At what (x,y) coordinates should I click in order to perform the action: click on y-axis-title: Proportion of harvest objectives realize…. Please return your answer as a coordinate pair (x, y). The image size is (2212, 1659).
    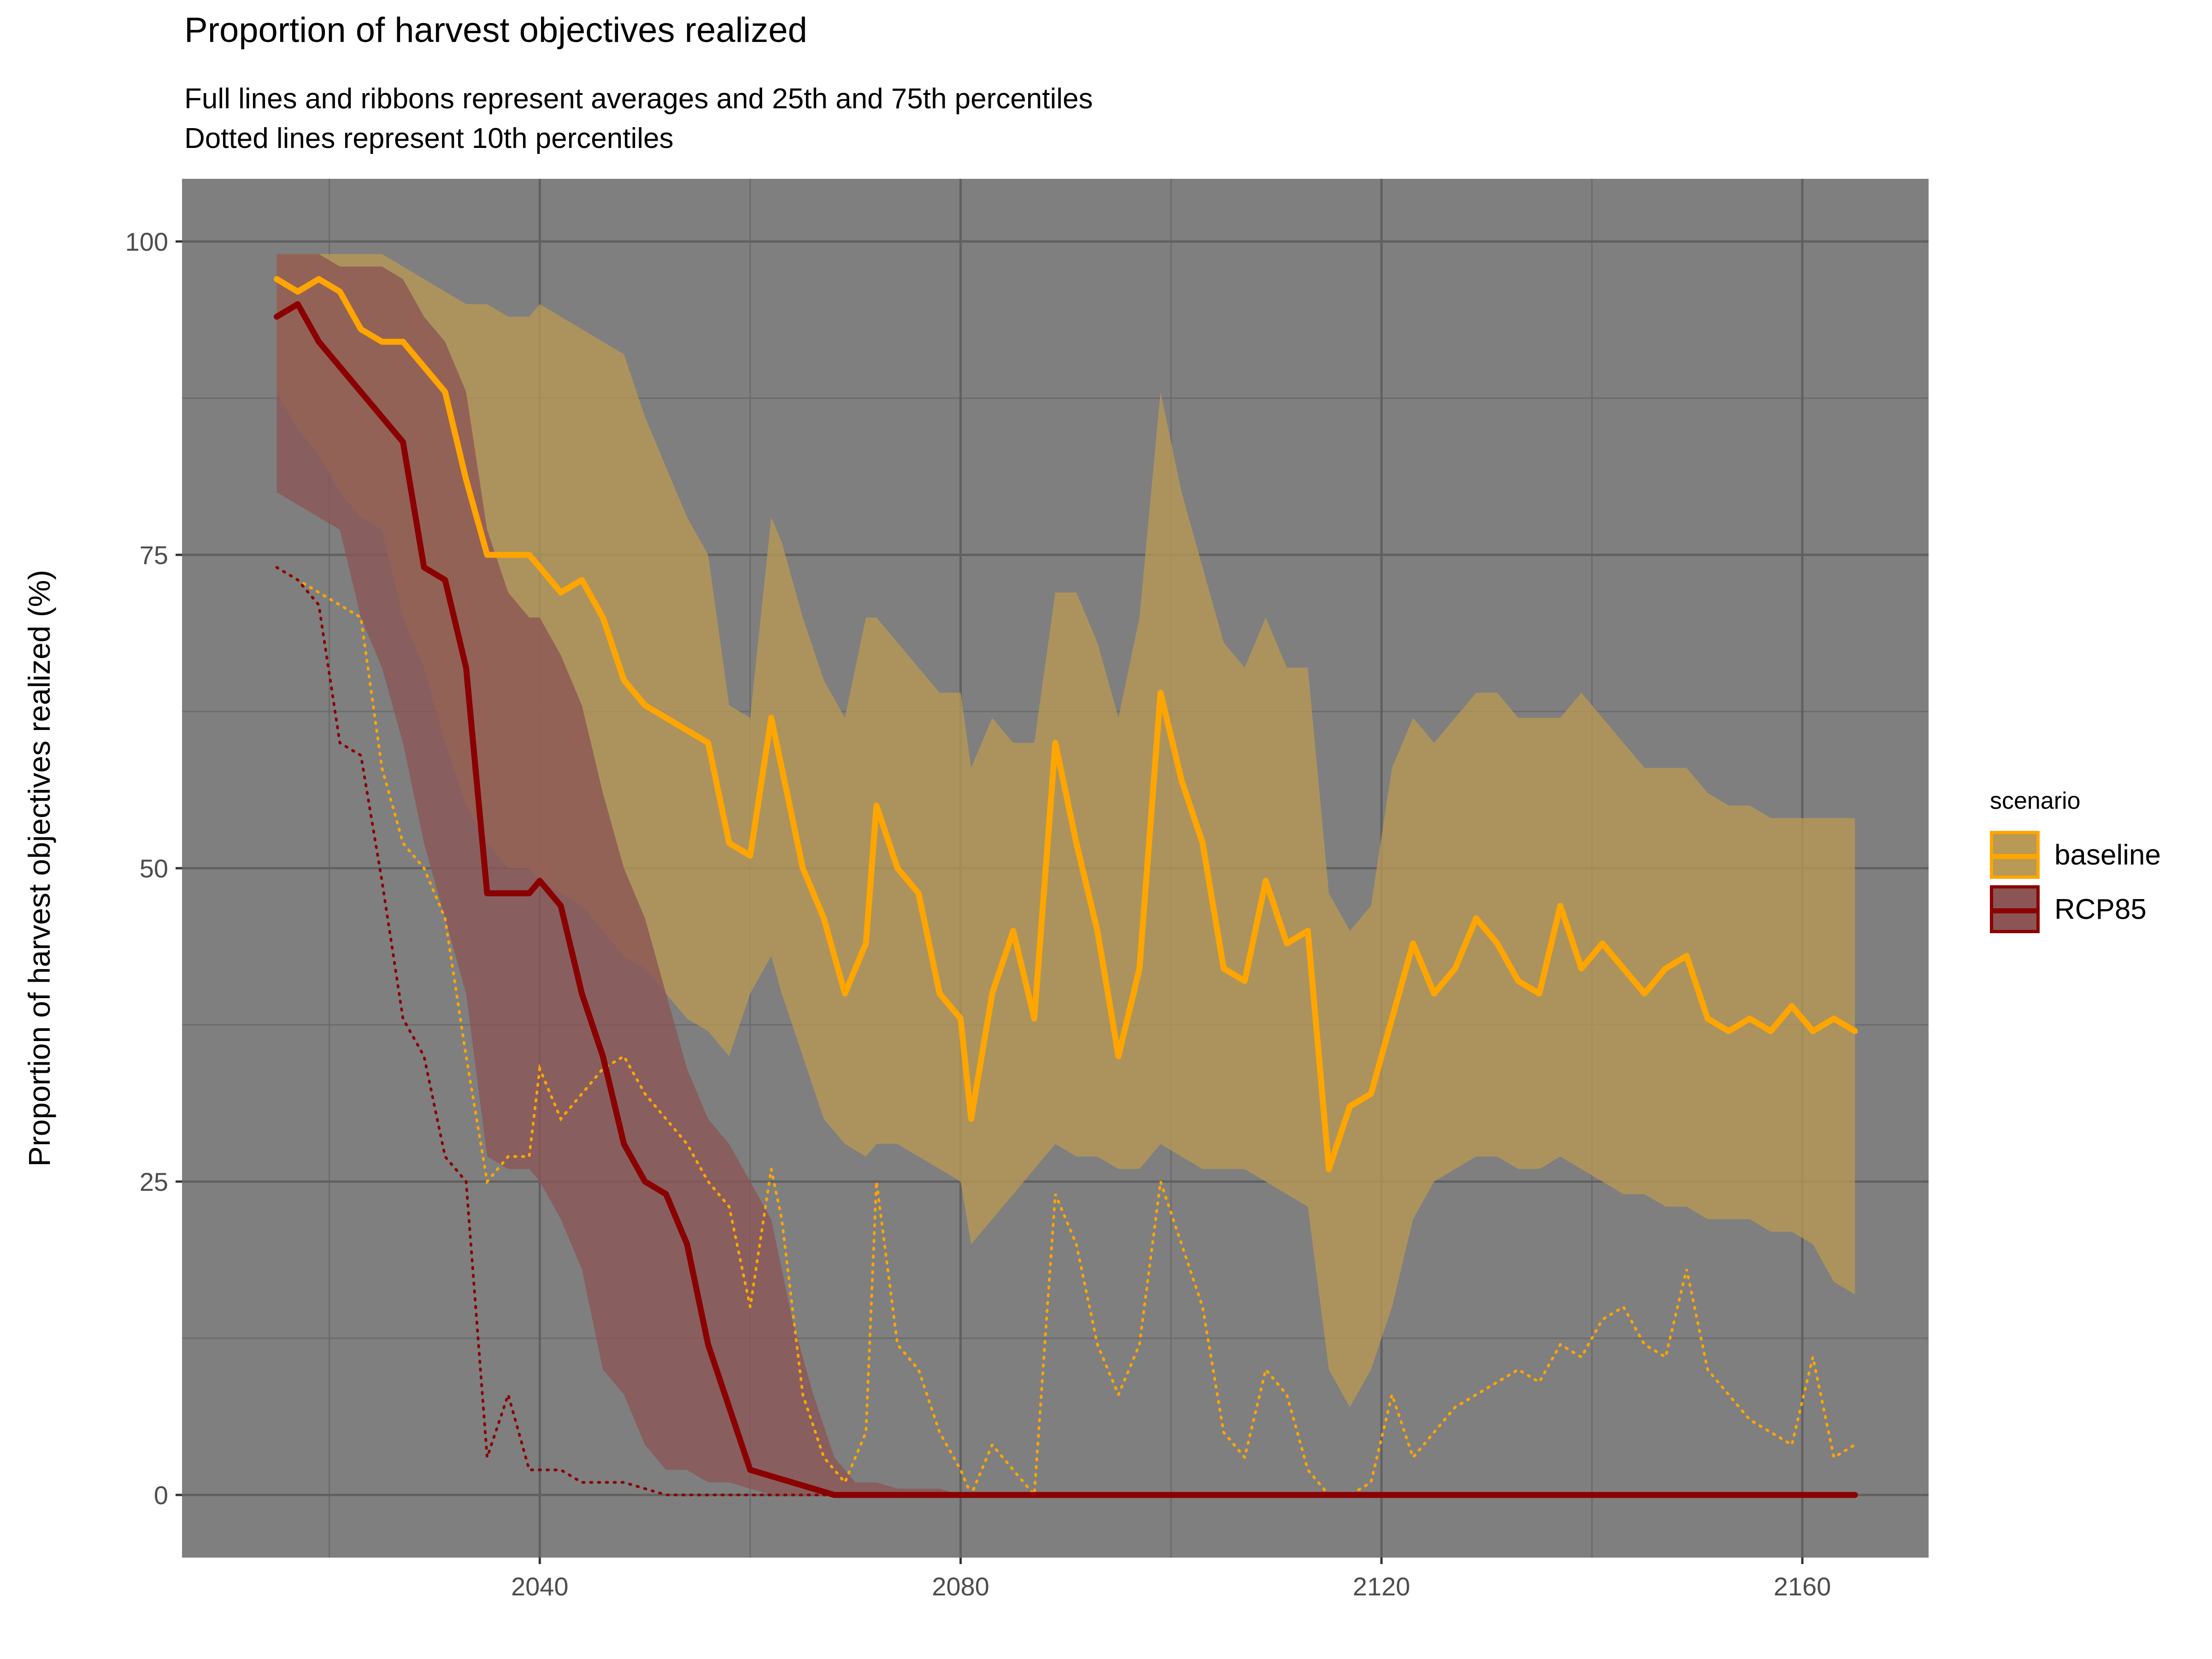
    Looking at the image, I should click on (39, 868).